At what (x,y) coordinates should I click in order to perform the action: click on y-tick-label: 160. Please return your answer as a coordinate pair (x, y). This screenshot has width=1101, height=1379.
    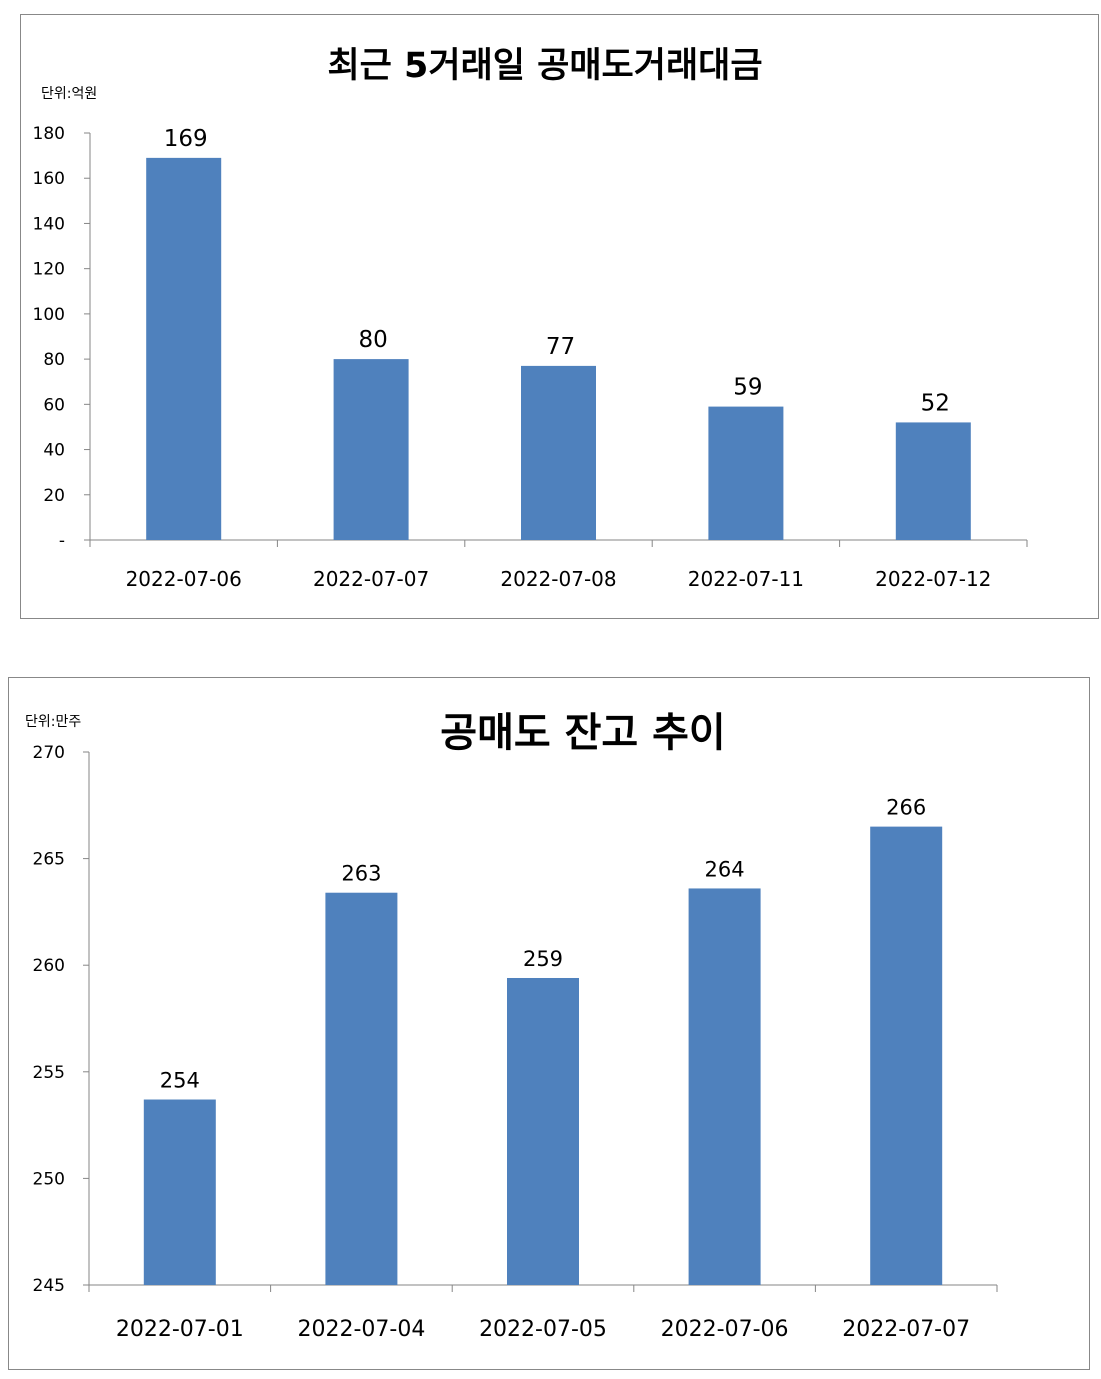
    Looking at the image, I should click on (49, 179).